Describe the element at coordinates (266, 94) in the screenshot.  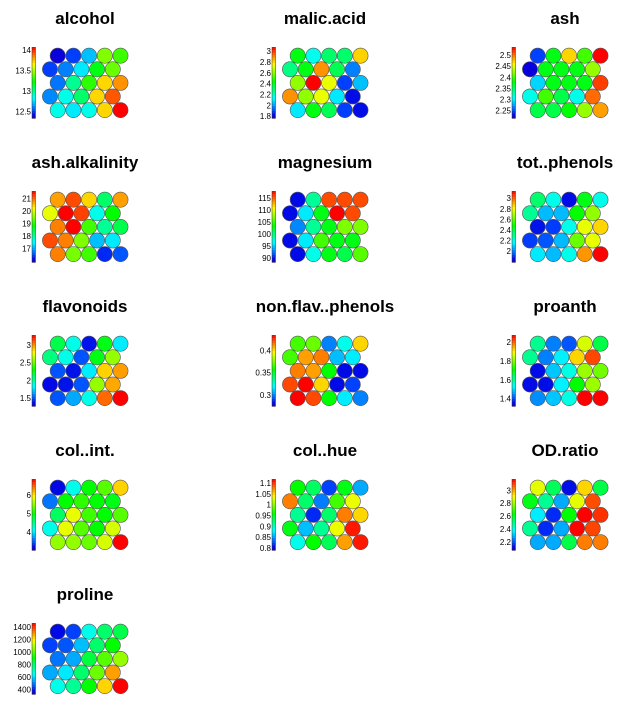
I see `colorbar-tick-label: 2.2` at that location.